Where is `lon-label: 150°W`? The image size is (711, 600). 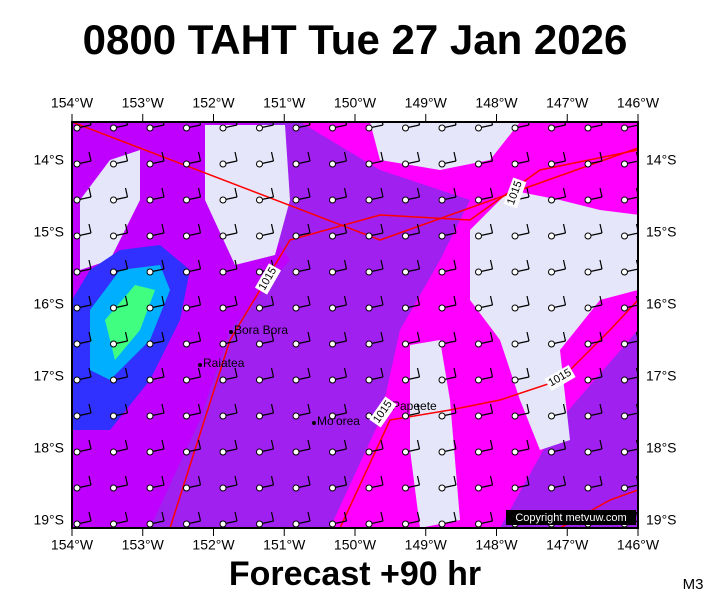 lon-label: 150°W is located at coordinates (355, 103).